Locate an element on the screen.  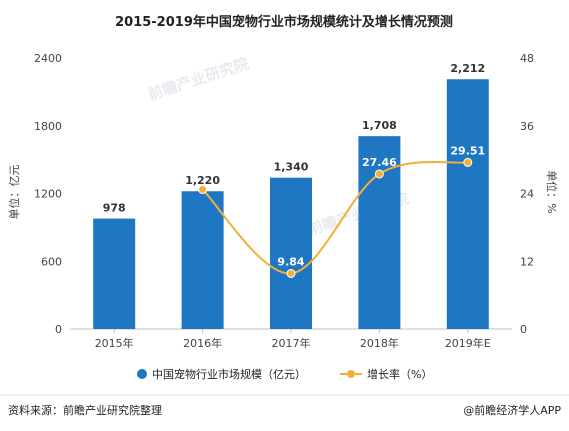
watermark-text: 前瞻产业研究院 is located at coordinates (198, 79).